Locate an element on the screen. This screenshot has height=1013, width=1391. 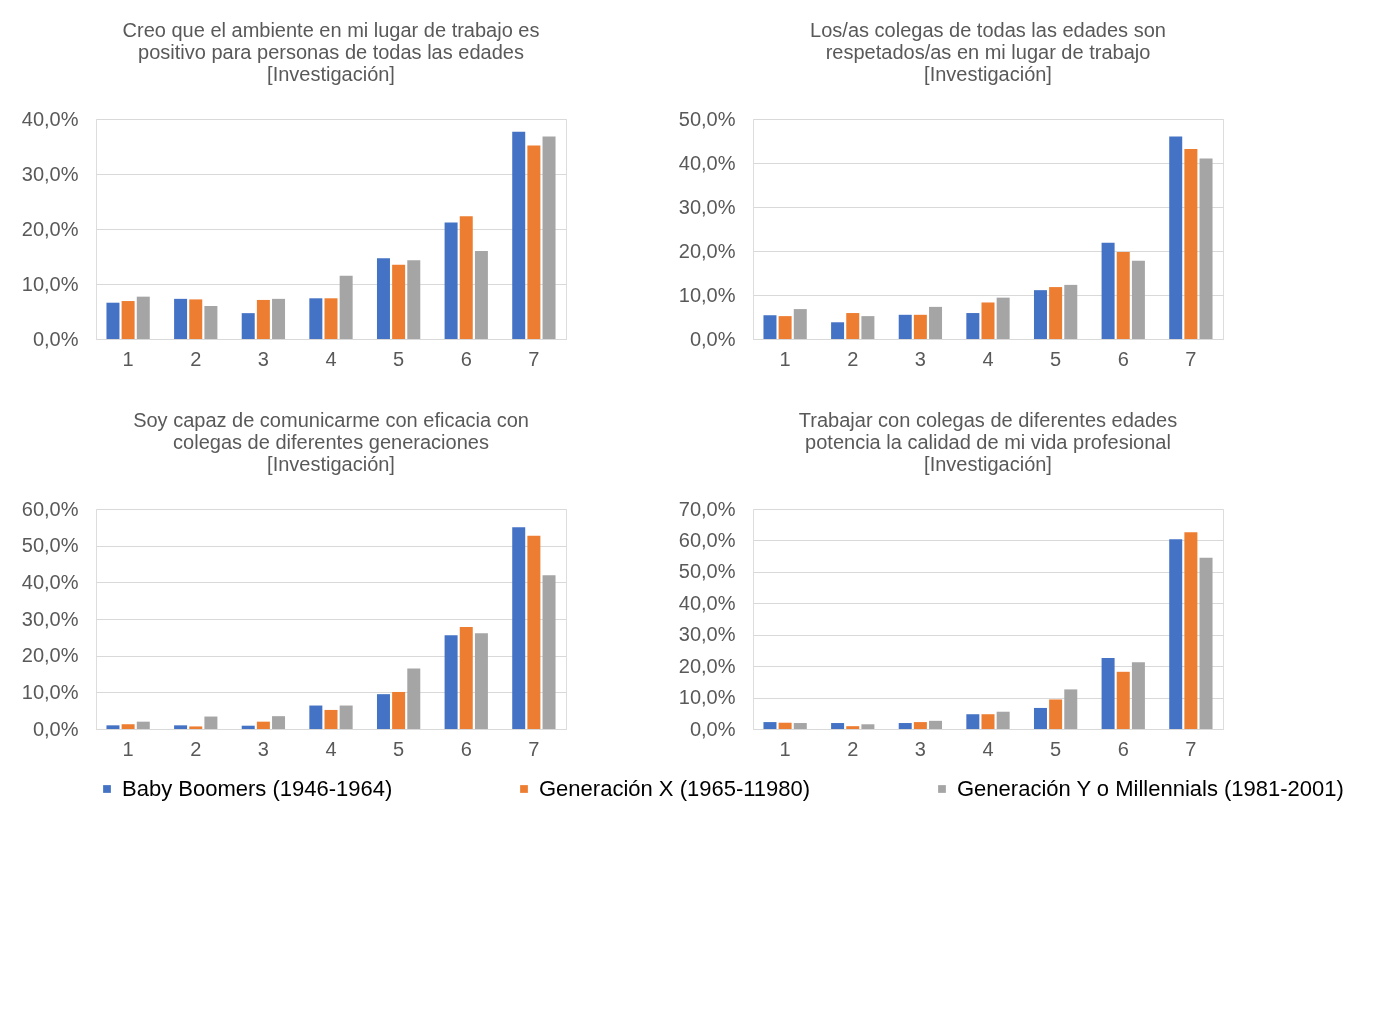
legend-label: Generación X (1965-11980) is located at coordinates (675, 788).